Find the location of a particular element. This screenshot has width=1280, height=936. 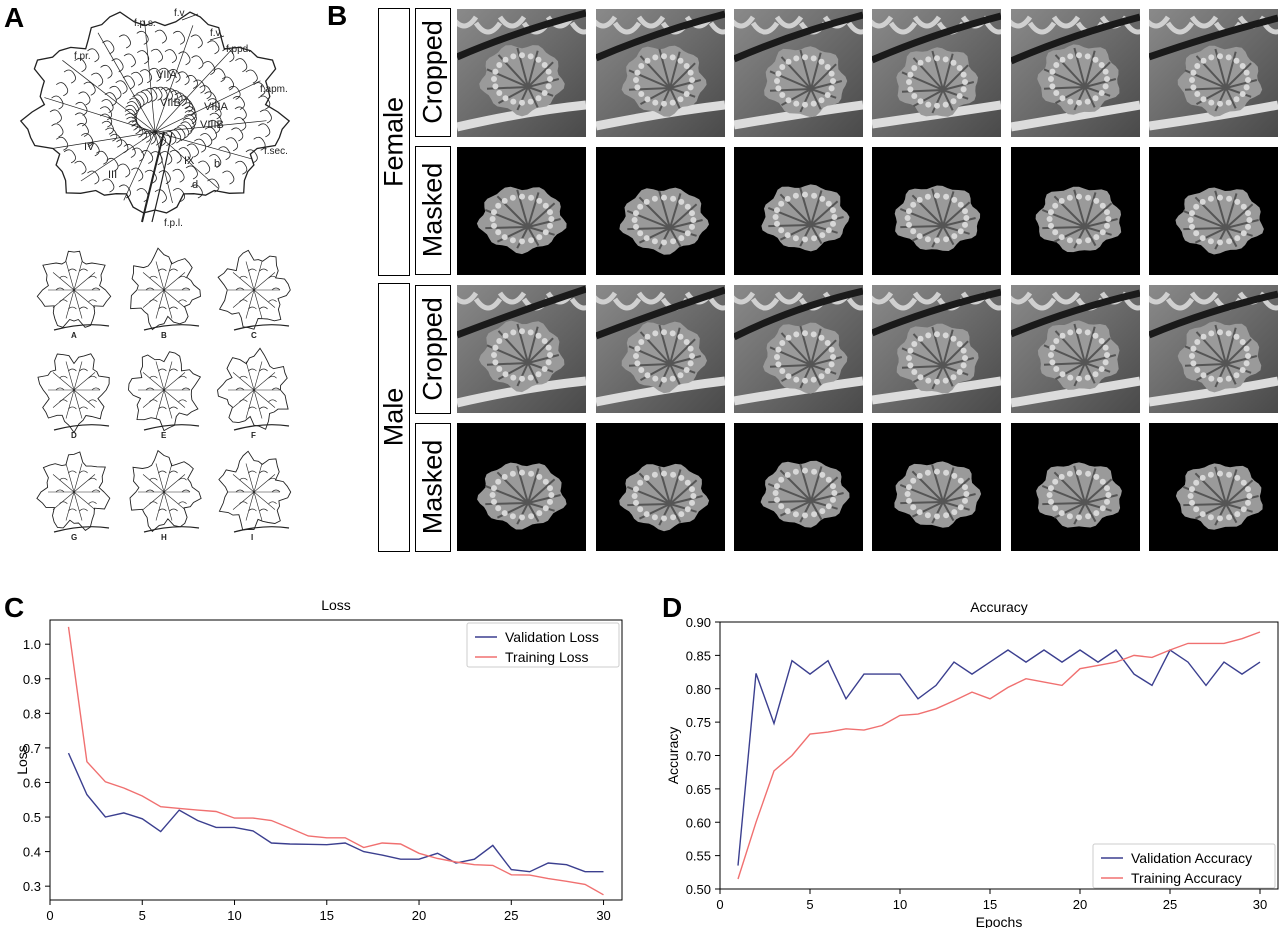

drawing-label: d is located at coordinates (195, 185).